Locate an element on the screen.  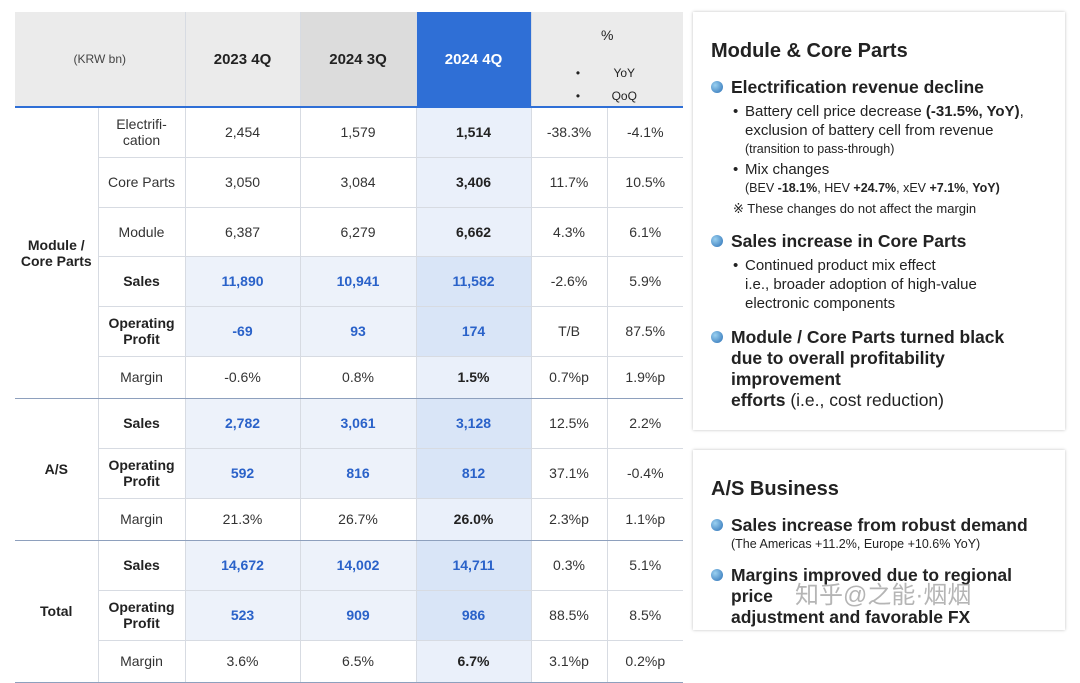
table-row: Sales 11,890 10,941 11,582 -2.6% 5.9% is located at coordinates (349, 281).